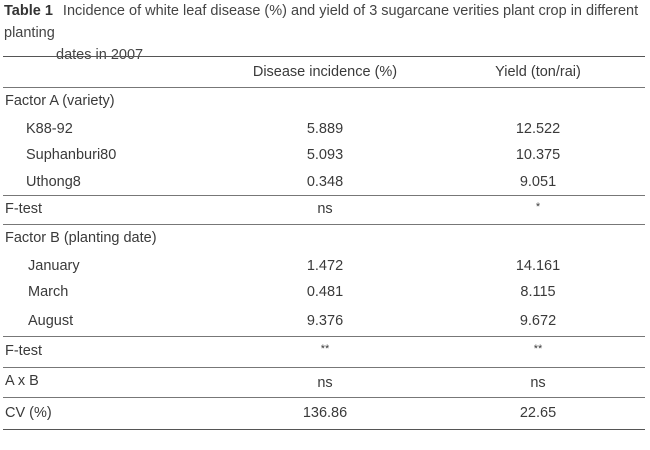  Describe the element at coordinates (325, 209) in the screenshot. I see `factor-a-ftest-disease: ns` at that location.